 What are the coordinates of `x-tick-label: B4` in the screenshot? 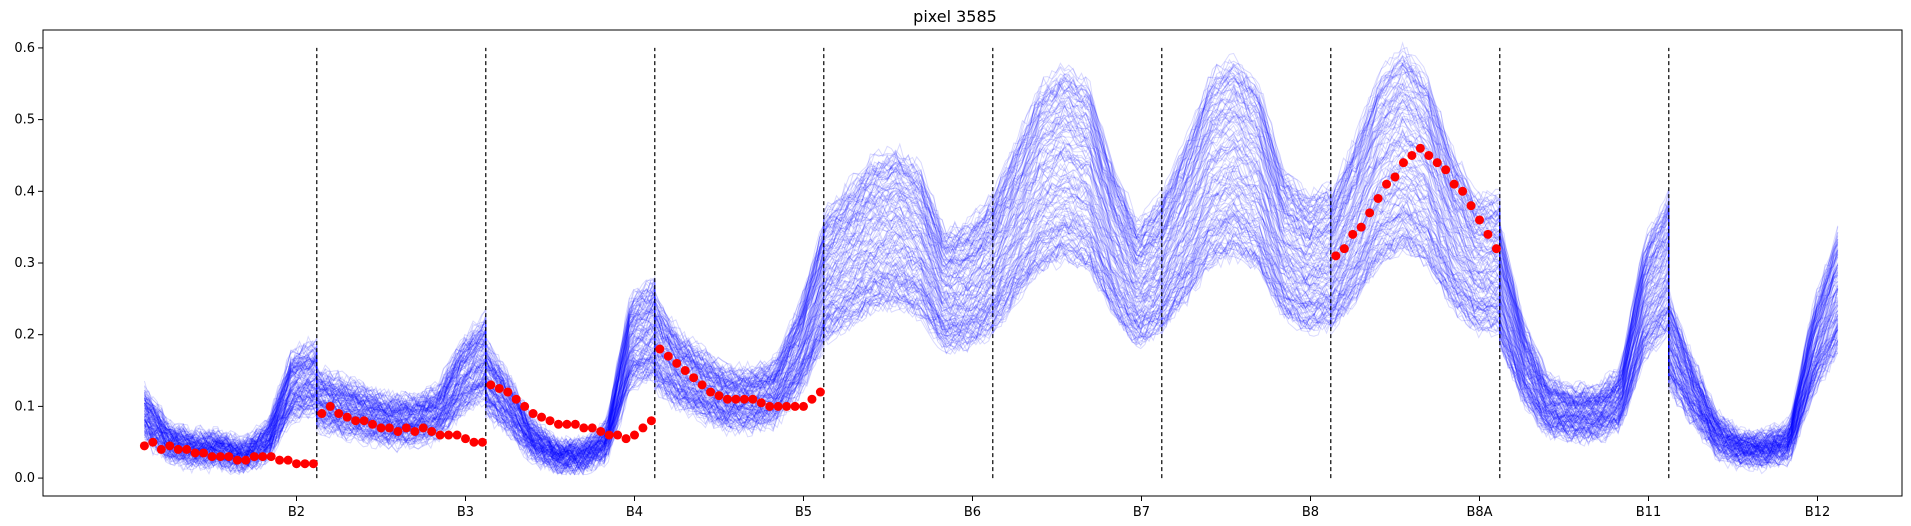 It's located at (634, 512).